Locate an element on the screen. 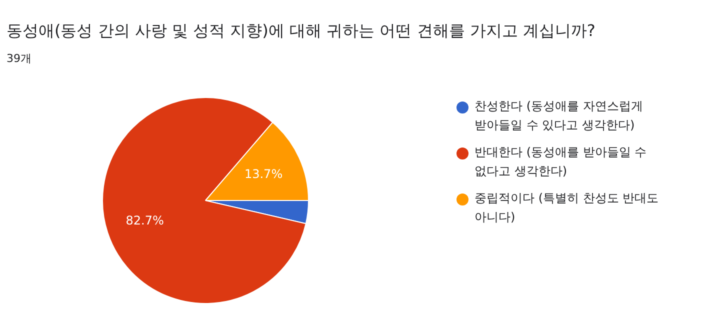 Image resolution: width=702 pixels, height=331 pixels. chart-title: 동성애(동성 간의 사랑 및 성적 지향)에 대해 귀하는 어떤 견해를 가지고 계십니까? is located at coordinates (301, 30).